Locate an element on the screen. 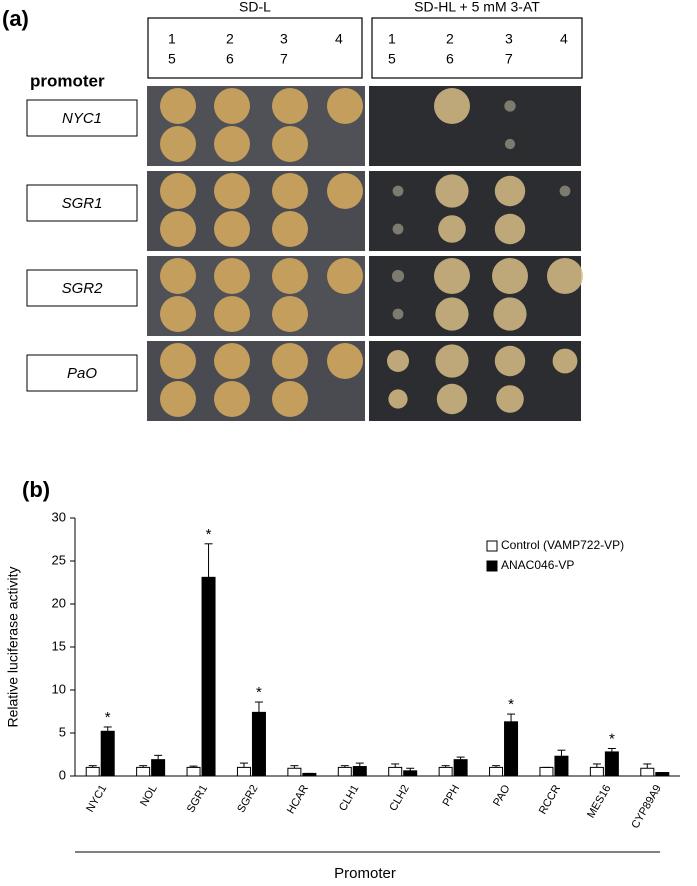  x-tick-label: PPH is located at coordinates (452, 796).